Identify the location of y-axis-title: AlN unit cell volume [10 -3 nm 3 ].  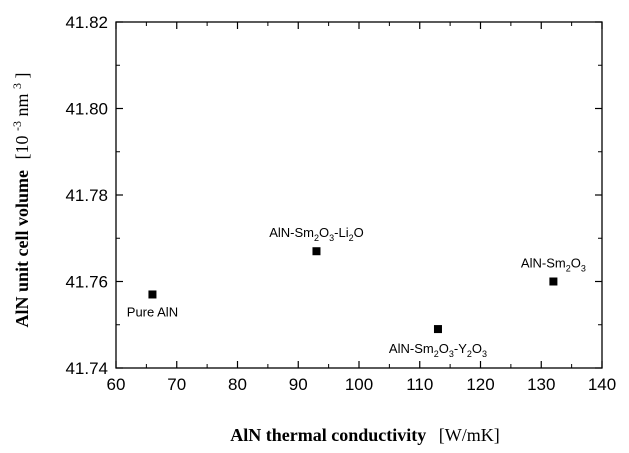
(21, 199).